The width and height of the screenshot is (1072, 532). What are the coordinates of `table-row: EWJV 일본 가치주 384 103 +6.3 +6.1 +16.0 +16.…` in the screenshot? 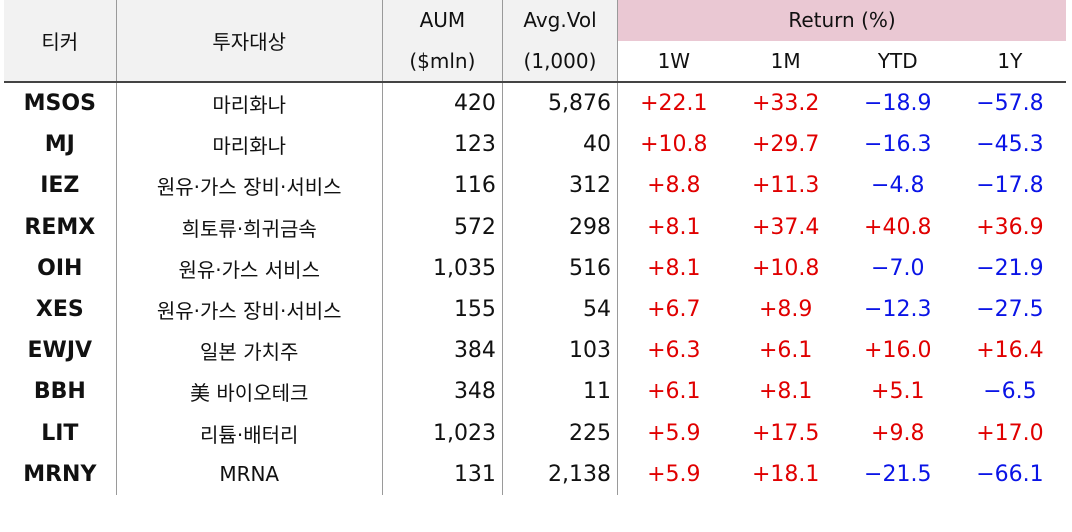 It's located at (535, 351).